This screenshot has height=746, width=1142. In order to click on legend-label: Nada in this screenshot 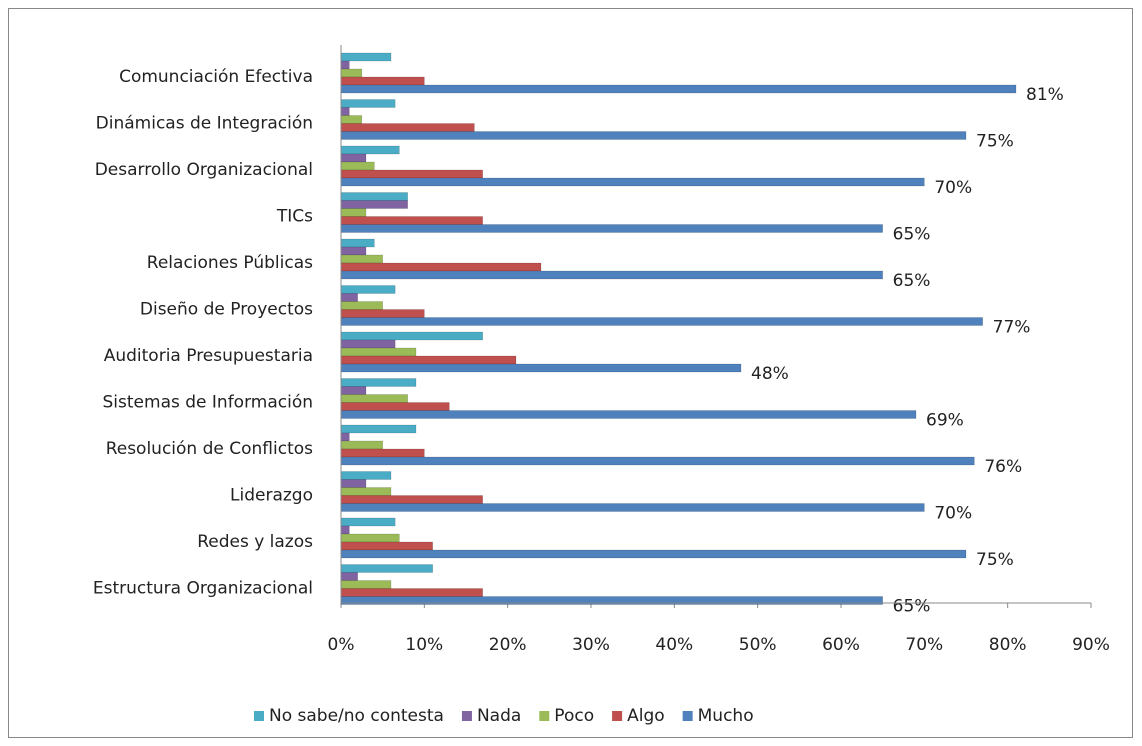, I will do `click(499, 716)`.